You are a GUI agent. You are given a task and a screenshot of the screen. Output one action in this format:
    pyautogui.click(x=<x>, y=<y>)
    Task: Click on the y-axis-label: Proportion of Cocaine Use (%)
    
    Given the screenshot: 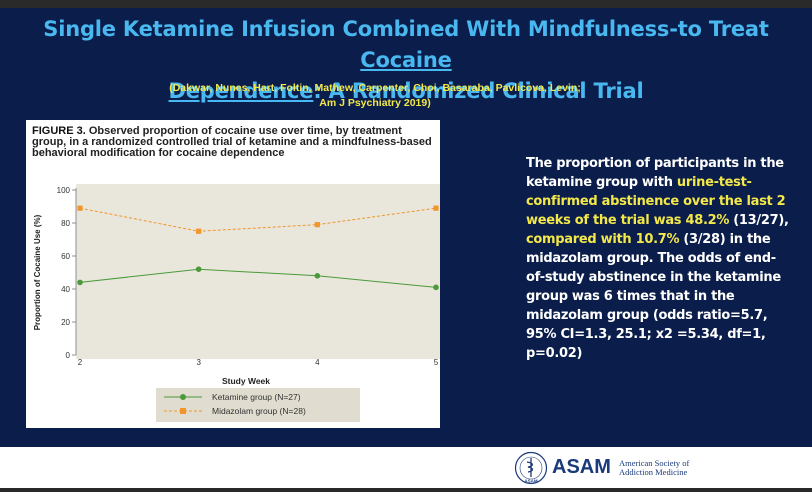 What is the action you would take?
    pyautogui.click(x=37, y=272)
    